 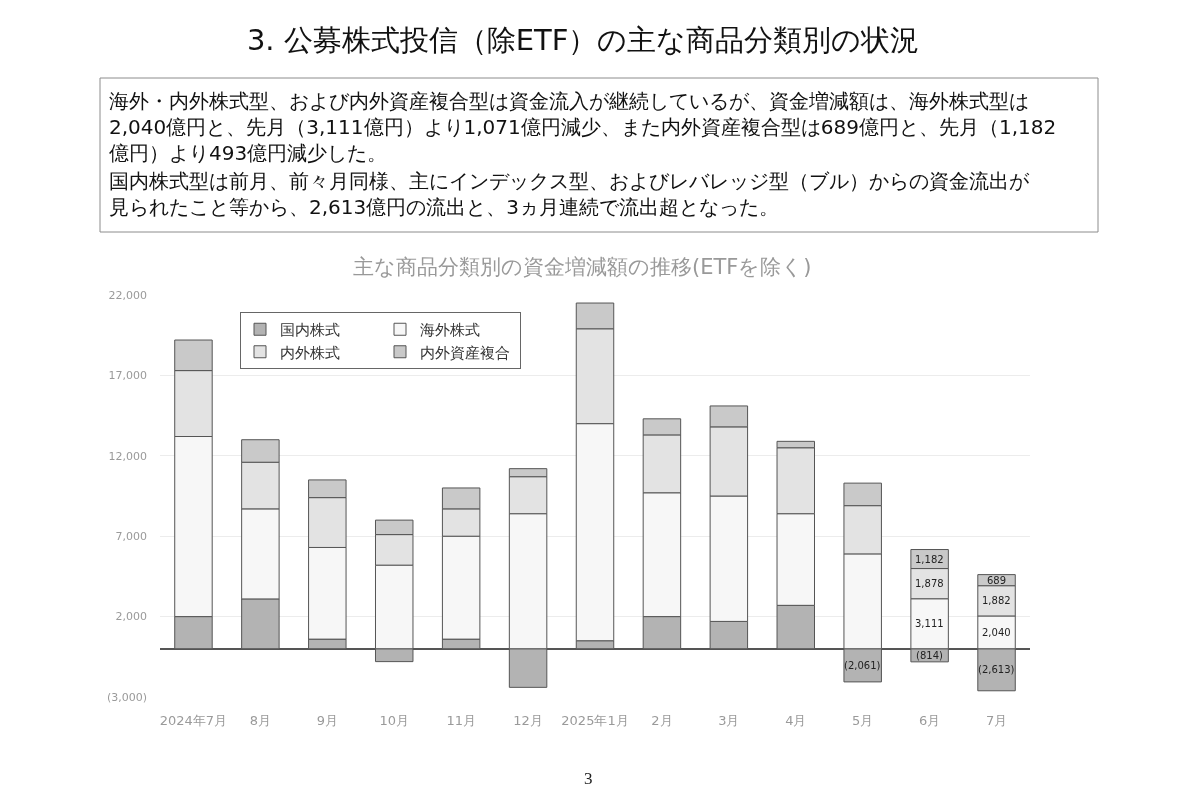 I want to click on data-label: (814), so click(x=929, y=655).